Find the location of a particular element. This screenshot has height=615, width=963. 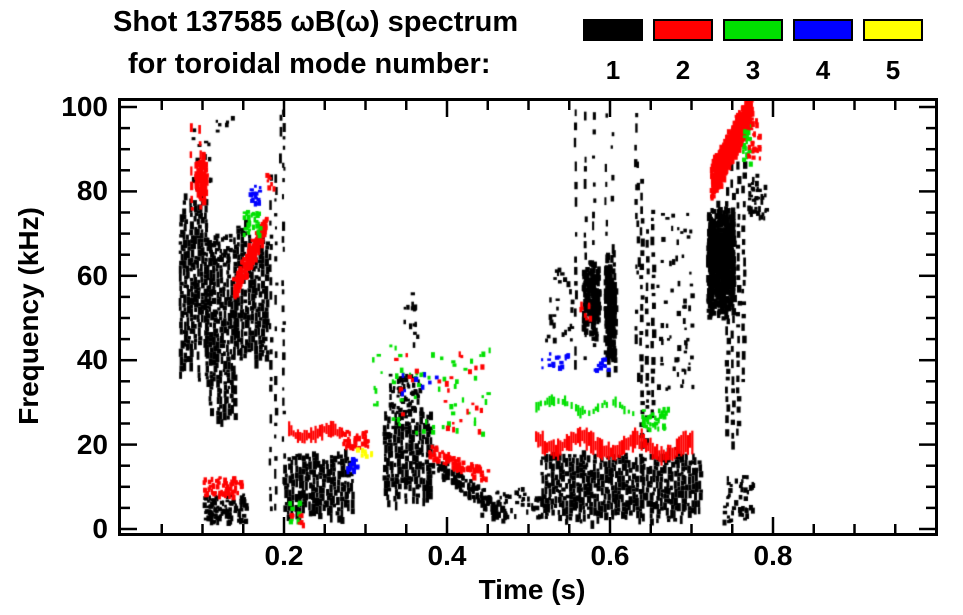

legend-label-5: 5 is located at coordinates (893, 70).